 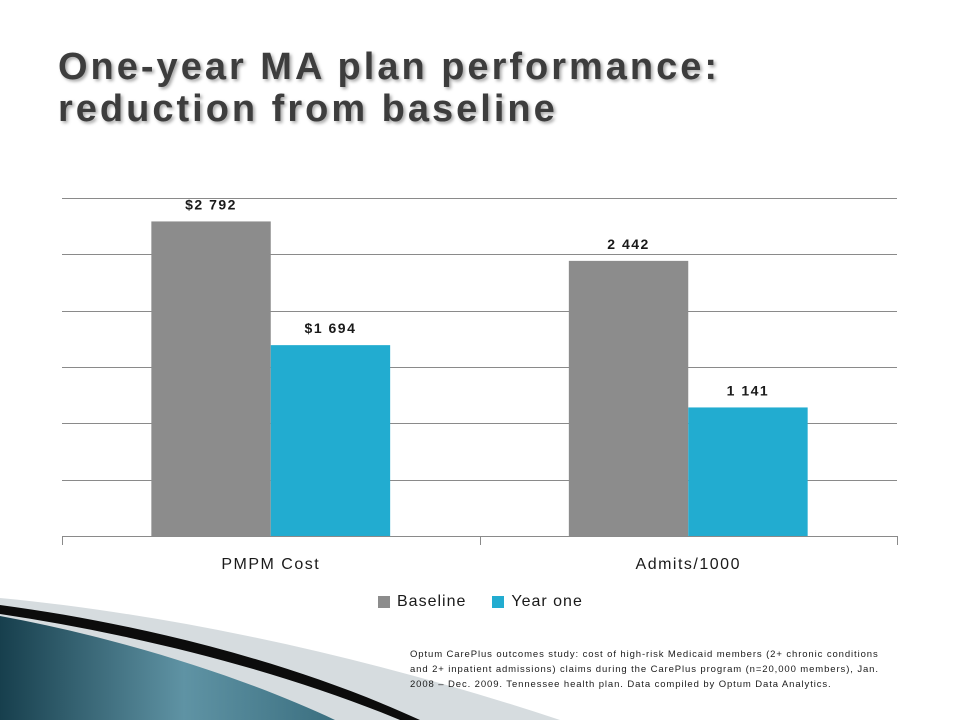 I want to click on category-label: PMPM Cost, so click(x=270, y=564).